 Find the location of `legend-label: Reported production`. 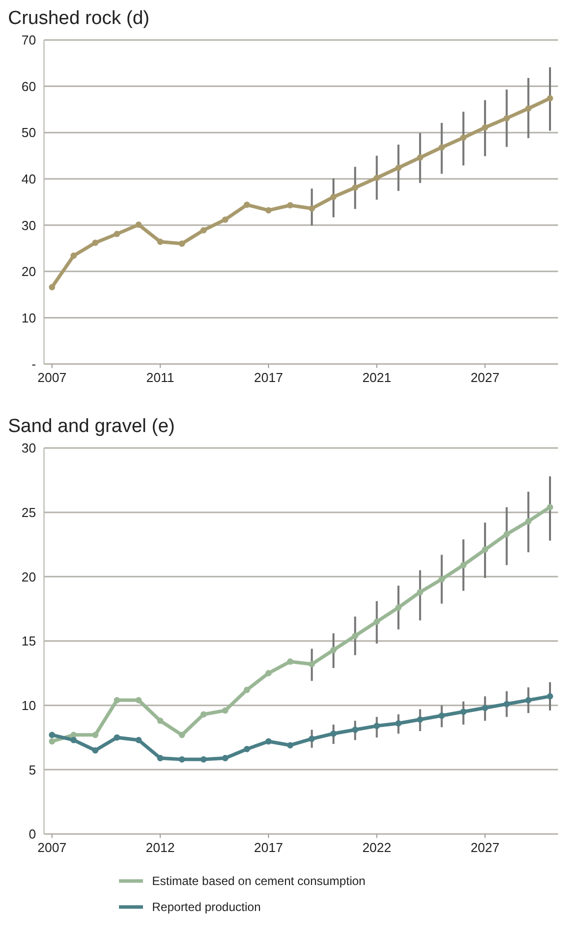

legend-label: Reported production is located at coordinates (206, 907).